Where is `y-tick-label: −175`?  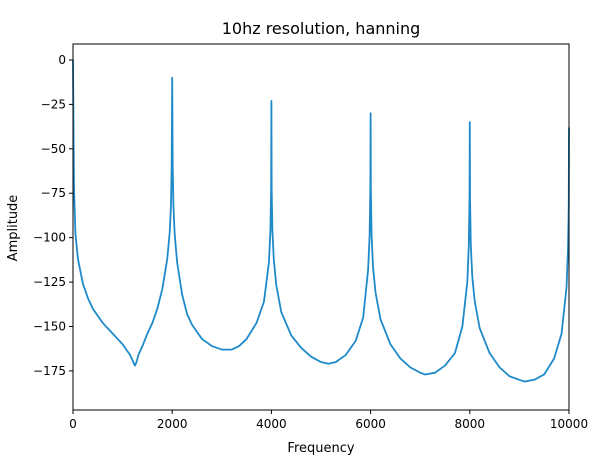
y-tick-label: −175 is located at coordinates (49, 371).